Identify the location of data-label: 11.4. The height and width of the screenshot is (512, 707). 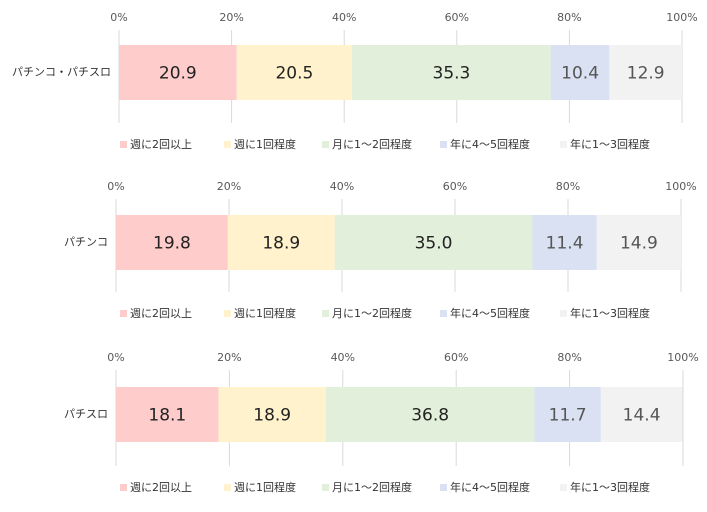
(565, 244).